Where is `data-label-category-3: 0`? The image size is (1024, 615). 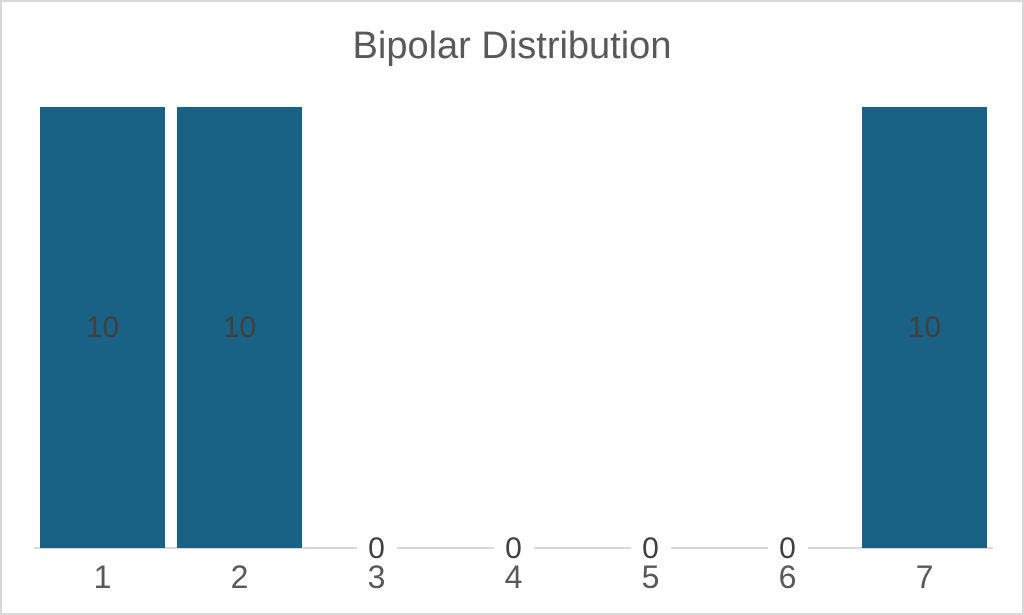
data-label-category-3: 0 is located at coordinates (376, 549).